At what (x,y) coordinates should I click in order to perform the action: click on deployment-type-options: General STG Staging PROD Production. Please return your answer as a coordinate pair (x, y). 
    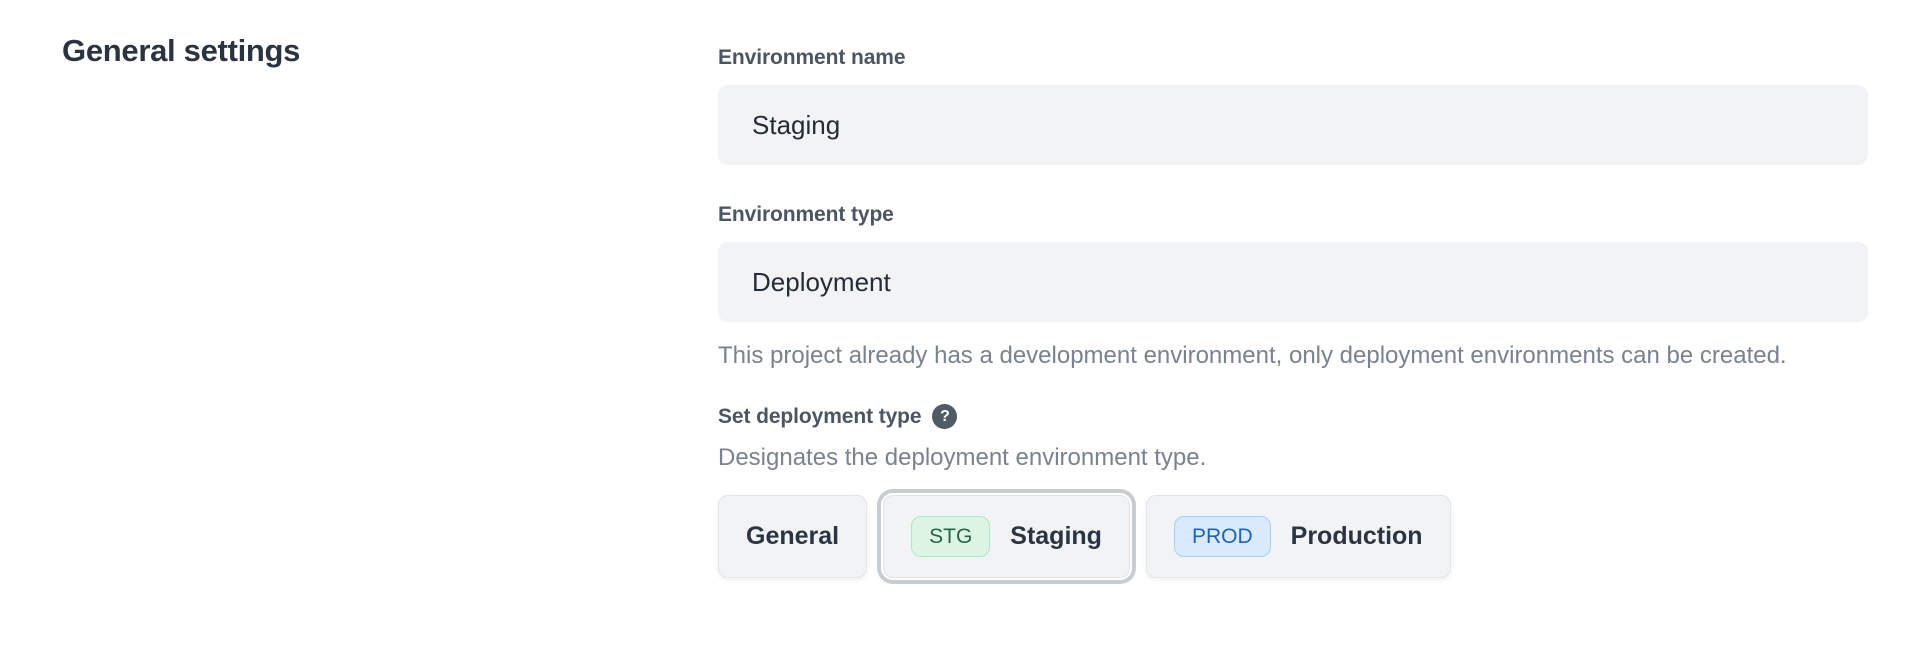
    Looking at the image, I should click on (1293, 536).